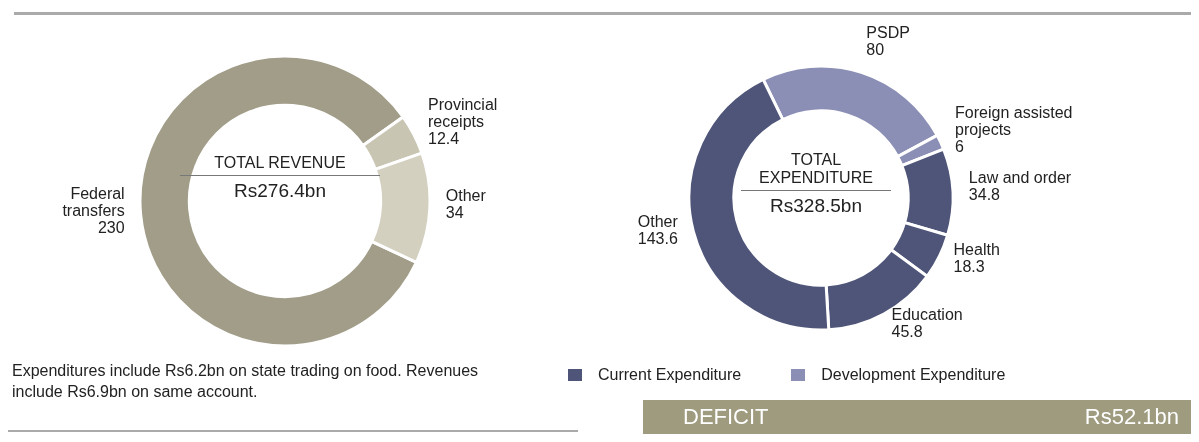 This screenshot has height=442, width=1199. Describe the element at coordinates (927, 314) in the screenshot. I see `slice-label: Education` at that location.